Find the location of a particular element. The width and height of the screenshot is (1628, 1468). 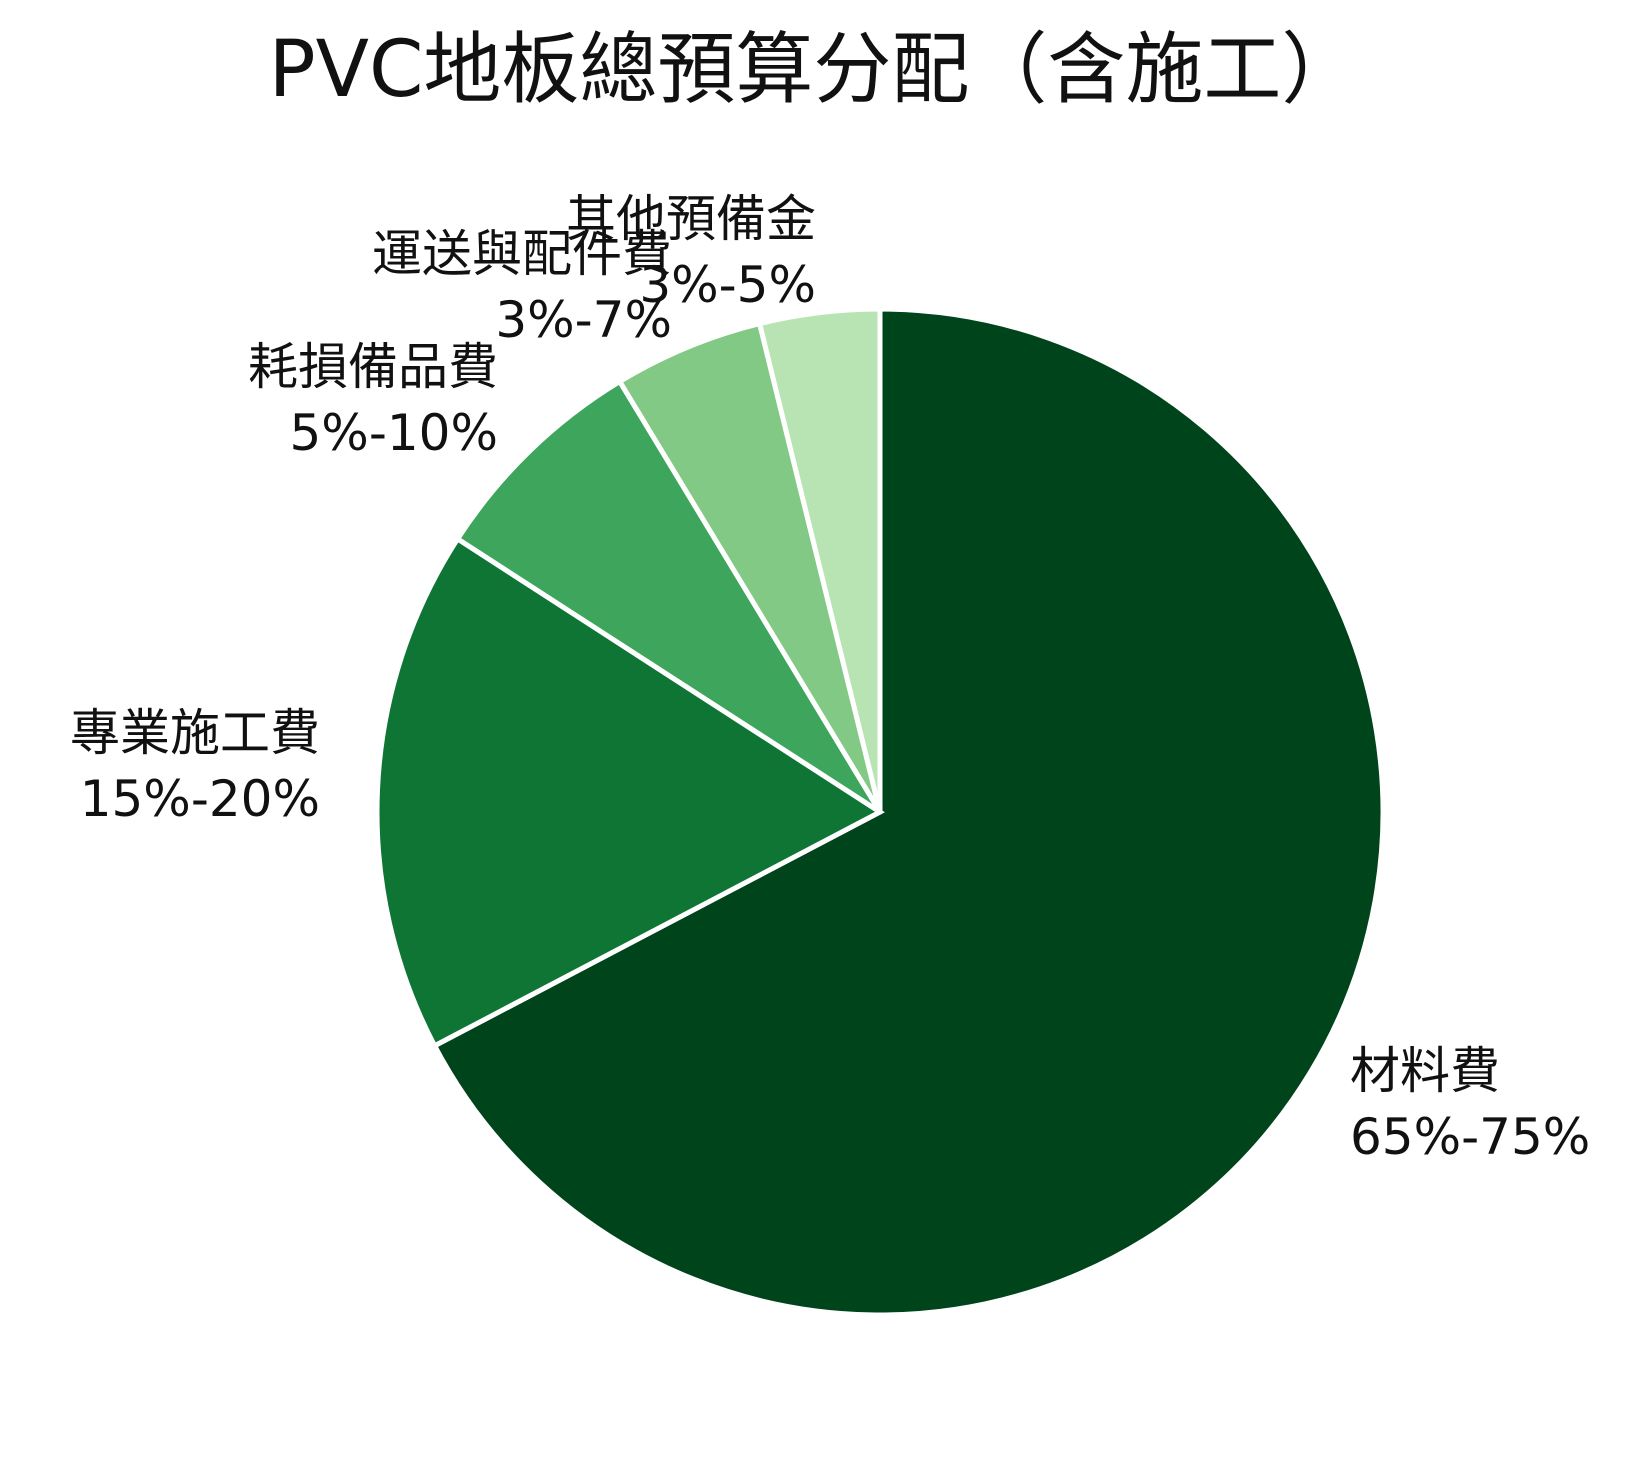

slice-range-label: 5%-10% is located at coordinates (394, 433).